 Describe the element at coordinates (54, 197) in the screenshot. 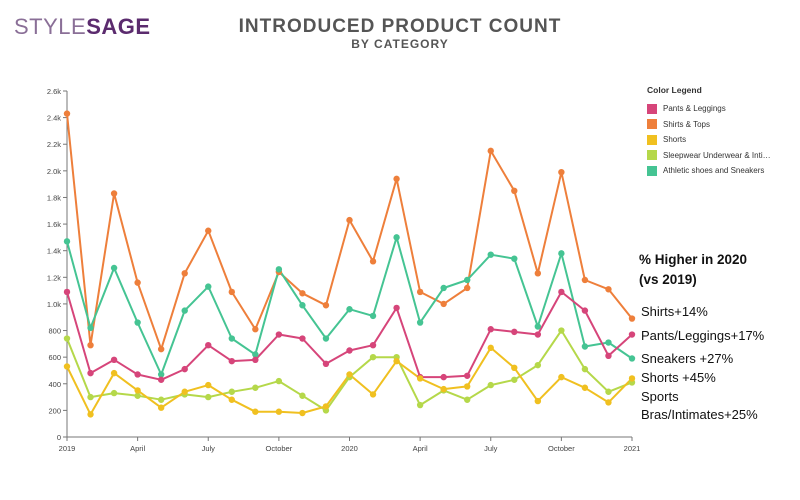

I see `y-tick-label: 1.8k` at that location.